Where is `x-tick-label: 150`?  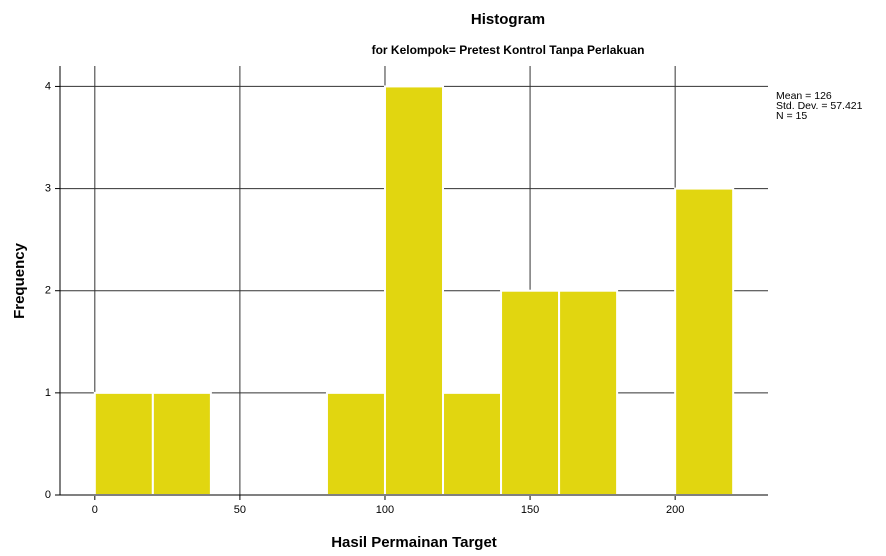 x-tick-label: 150 is located at coordinates (530, 510).